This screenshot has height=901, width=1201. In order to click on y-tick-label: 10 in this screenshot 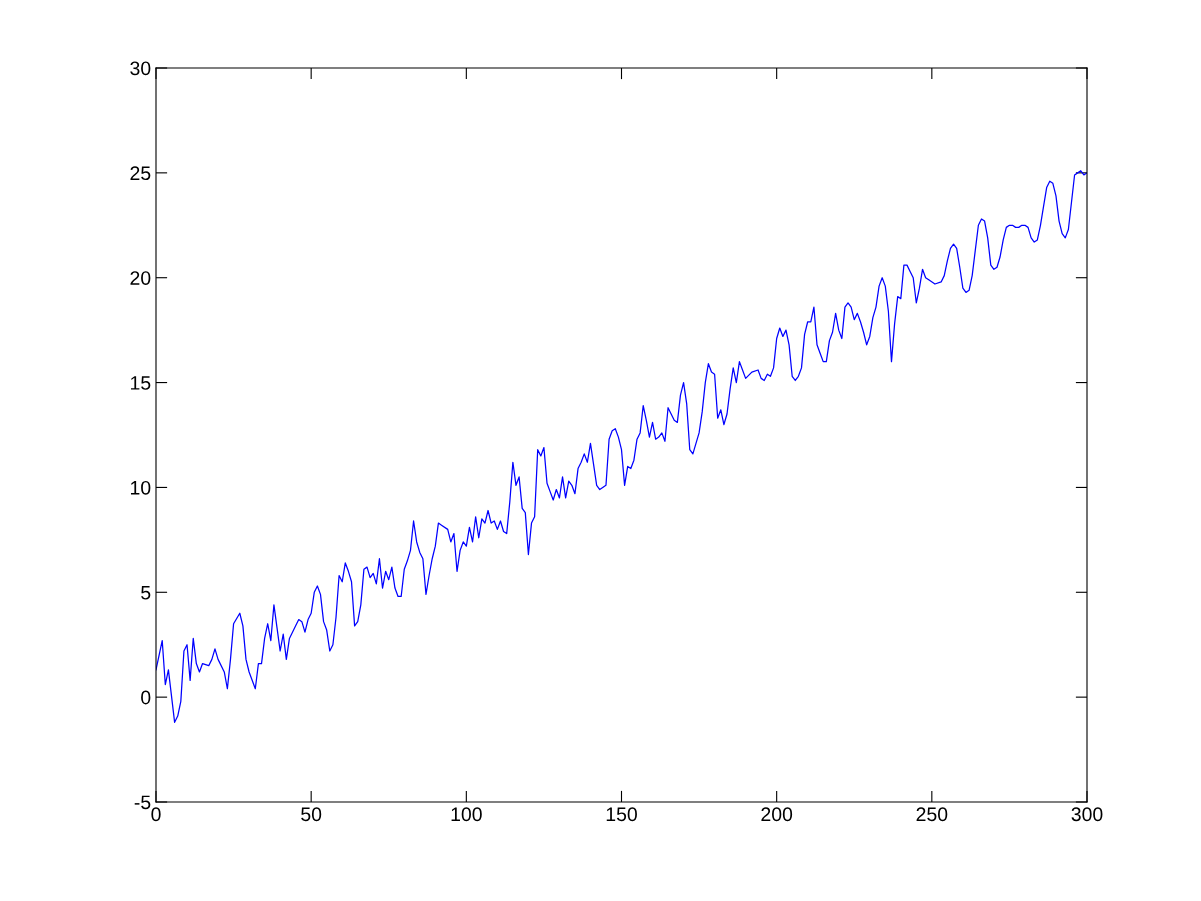, I will do `click(141, 487)`.